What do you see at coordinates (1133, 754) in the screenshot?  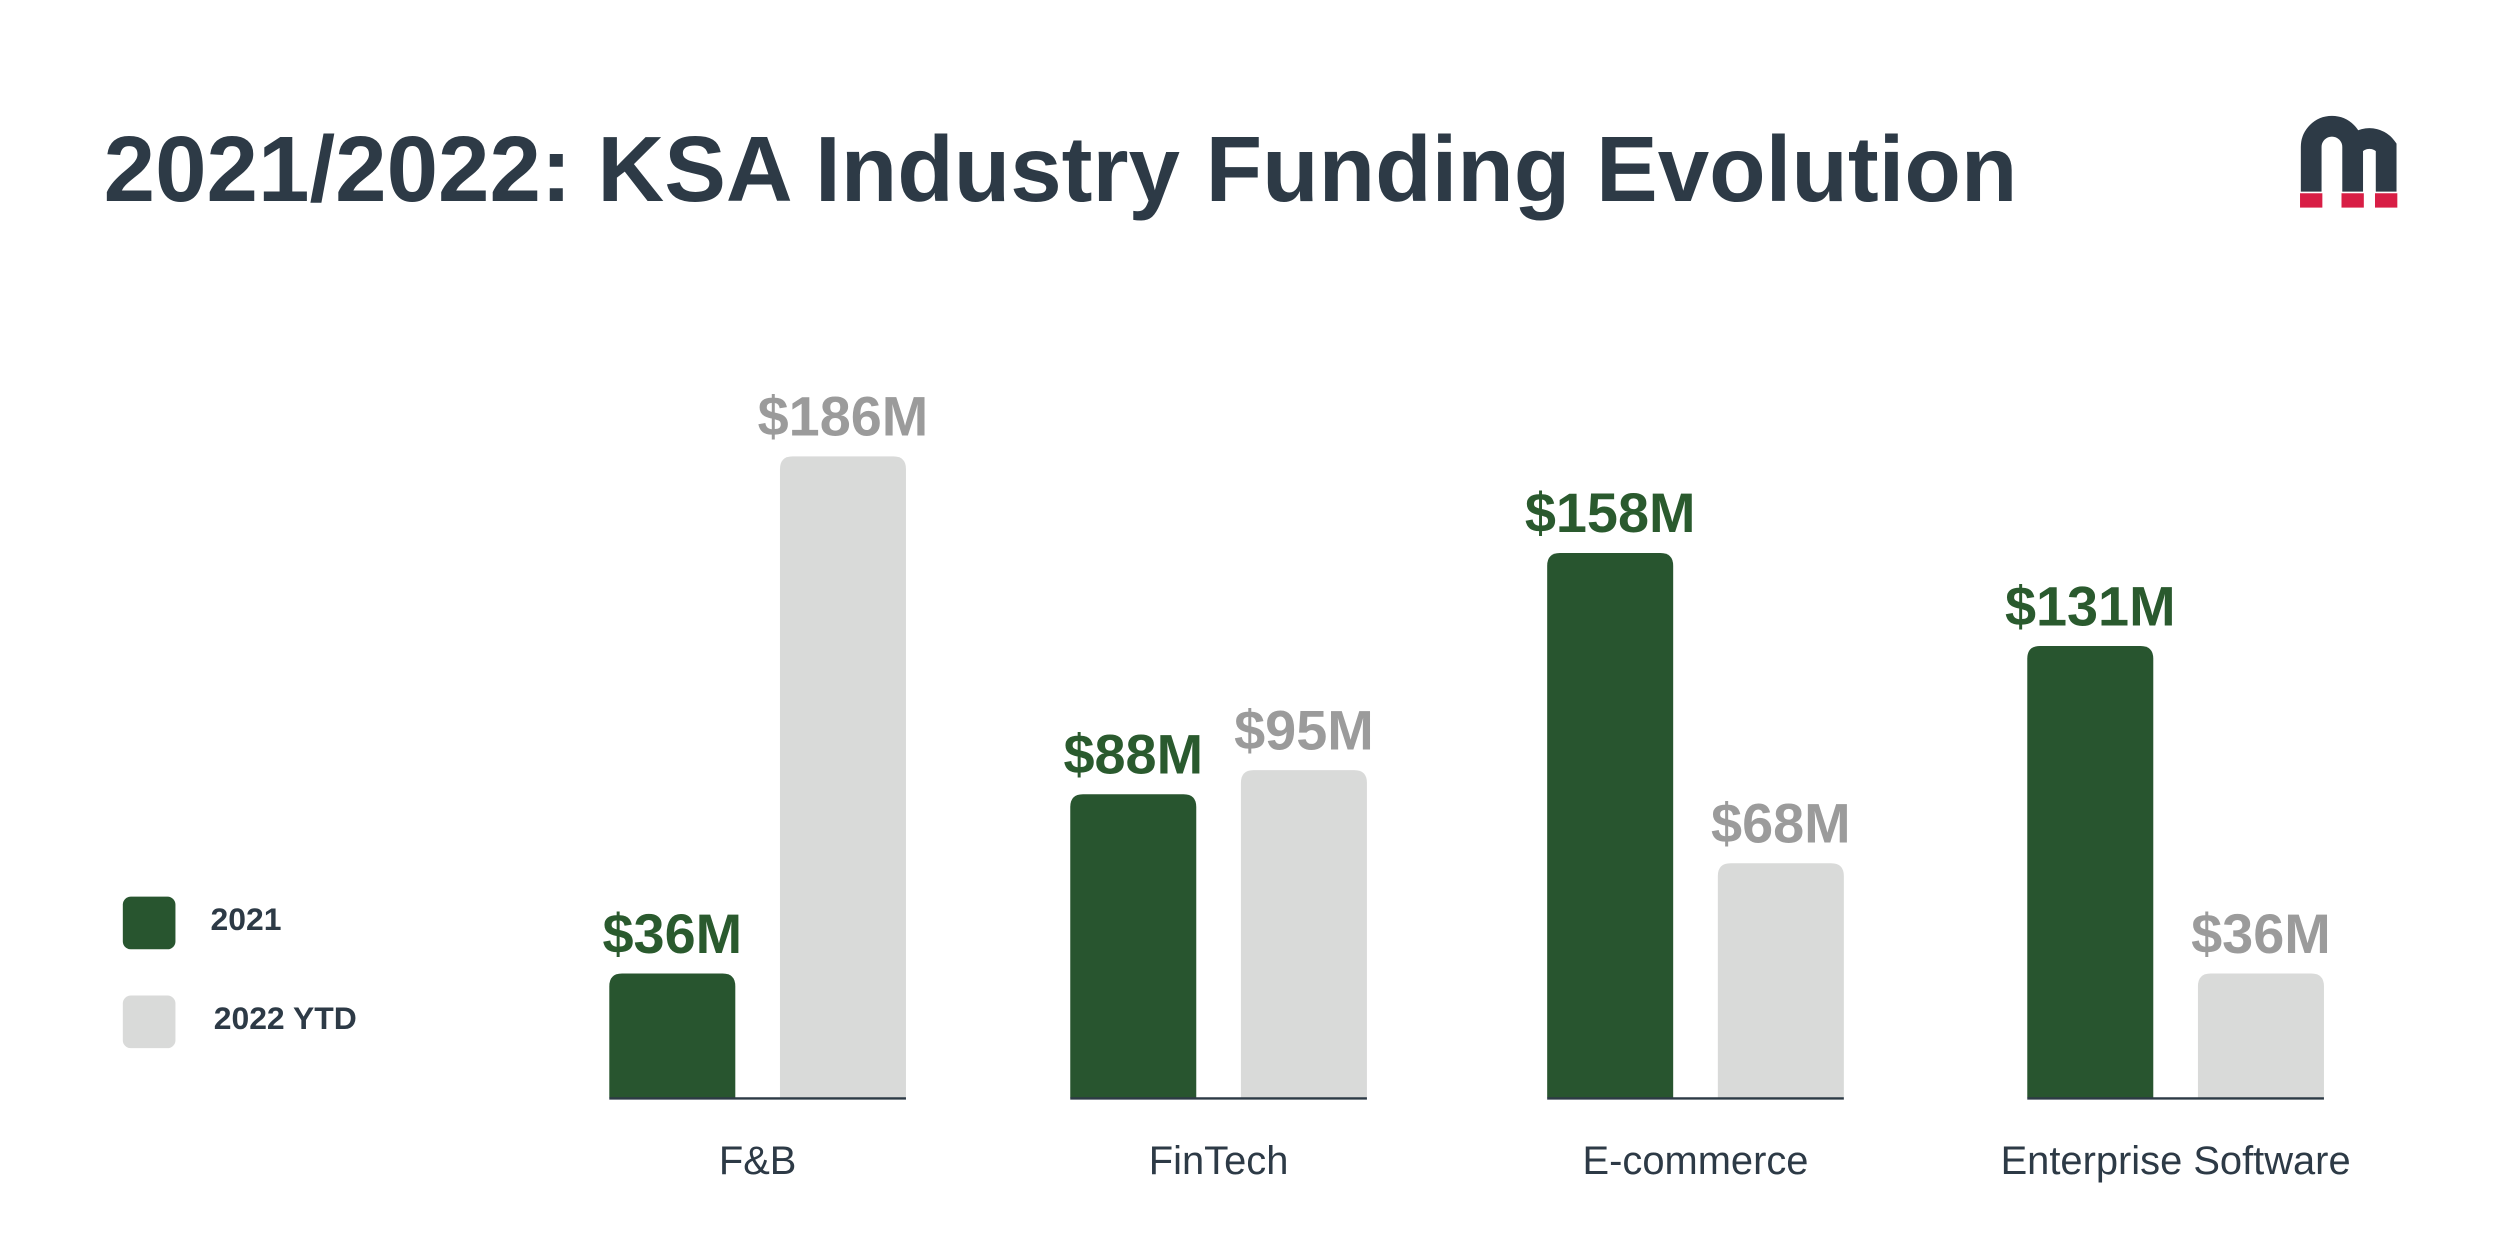 I see `value-label: $88M` at bounding box center [1133, 754].